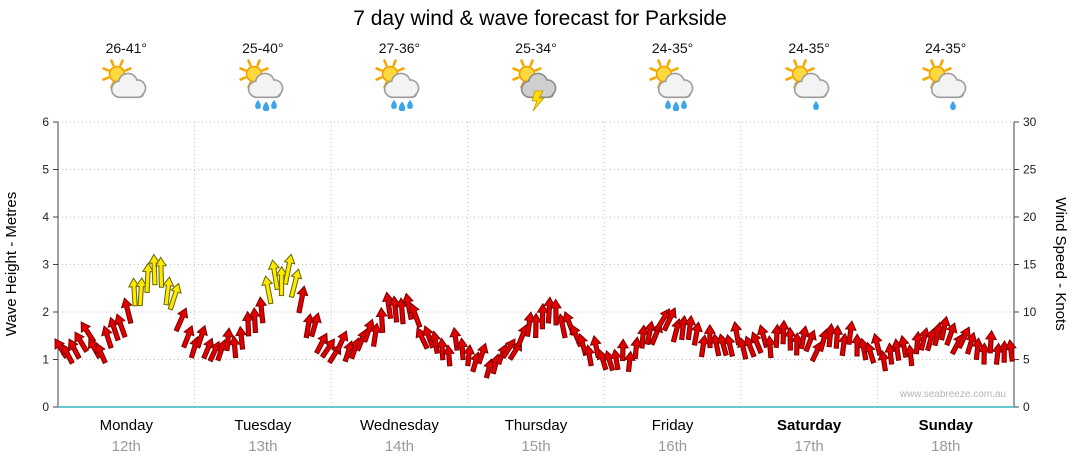  Describe the element at coordinates (536, 436) in the screenshot. I see `day-label-thursday: Thursday 15th` at that location.